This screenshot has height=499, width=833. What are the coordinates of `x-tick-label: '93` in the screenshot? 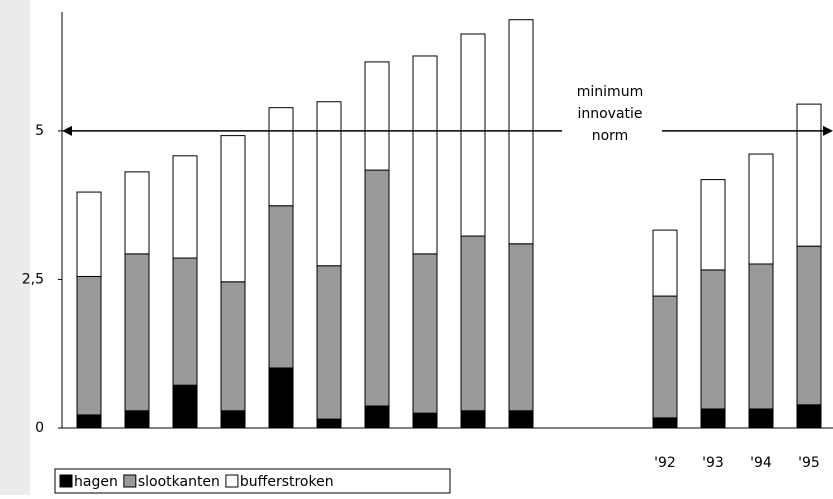 It's located at (713, 463).